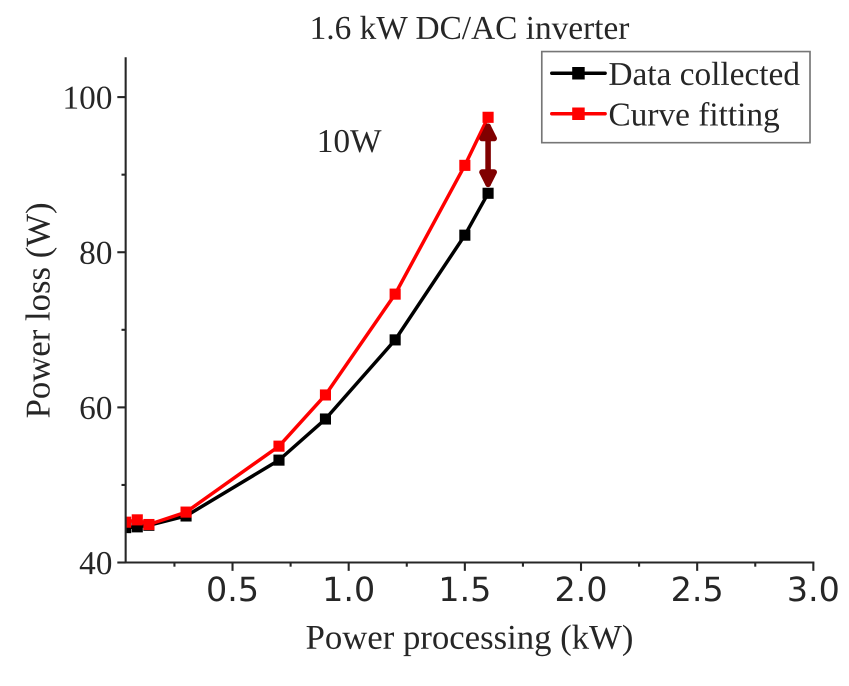 This screenshot has width=849, height=686. Describe the element at coordinates (704, 74) in the screenshot. I see `legend-label: Data collected` at that location.